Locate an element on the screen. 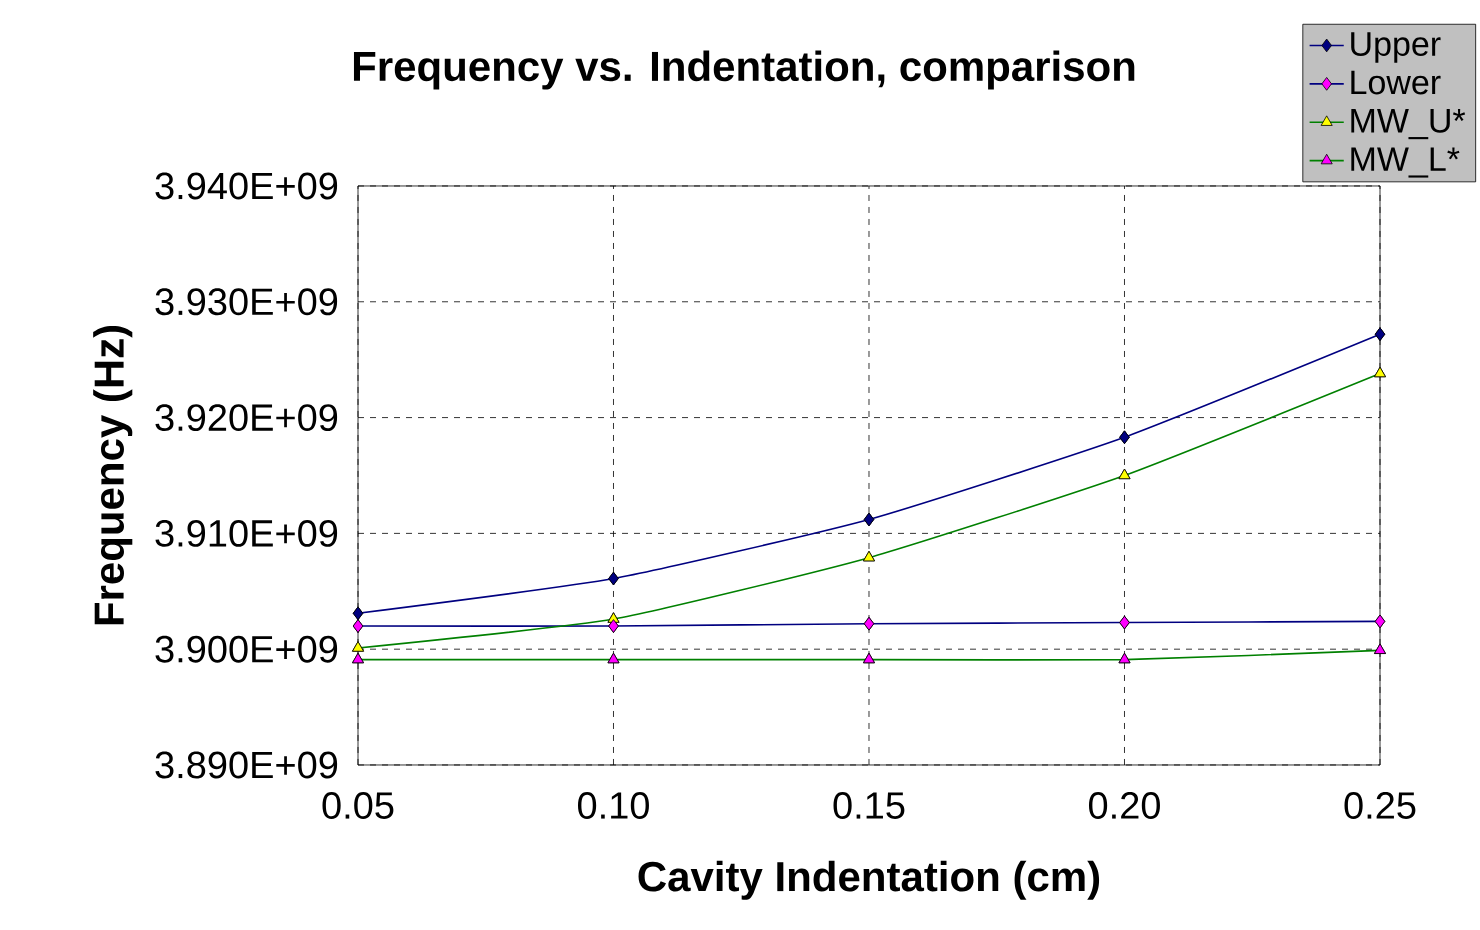 The width and height of the screenshot is (1480, 930). x-tick-label: 0.05 is located at coordinates (358, 805).